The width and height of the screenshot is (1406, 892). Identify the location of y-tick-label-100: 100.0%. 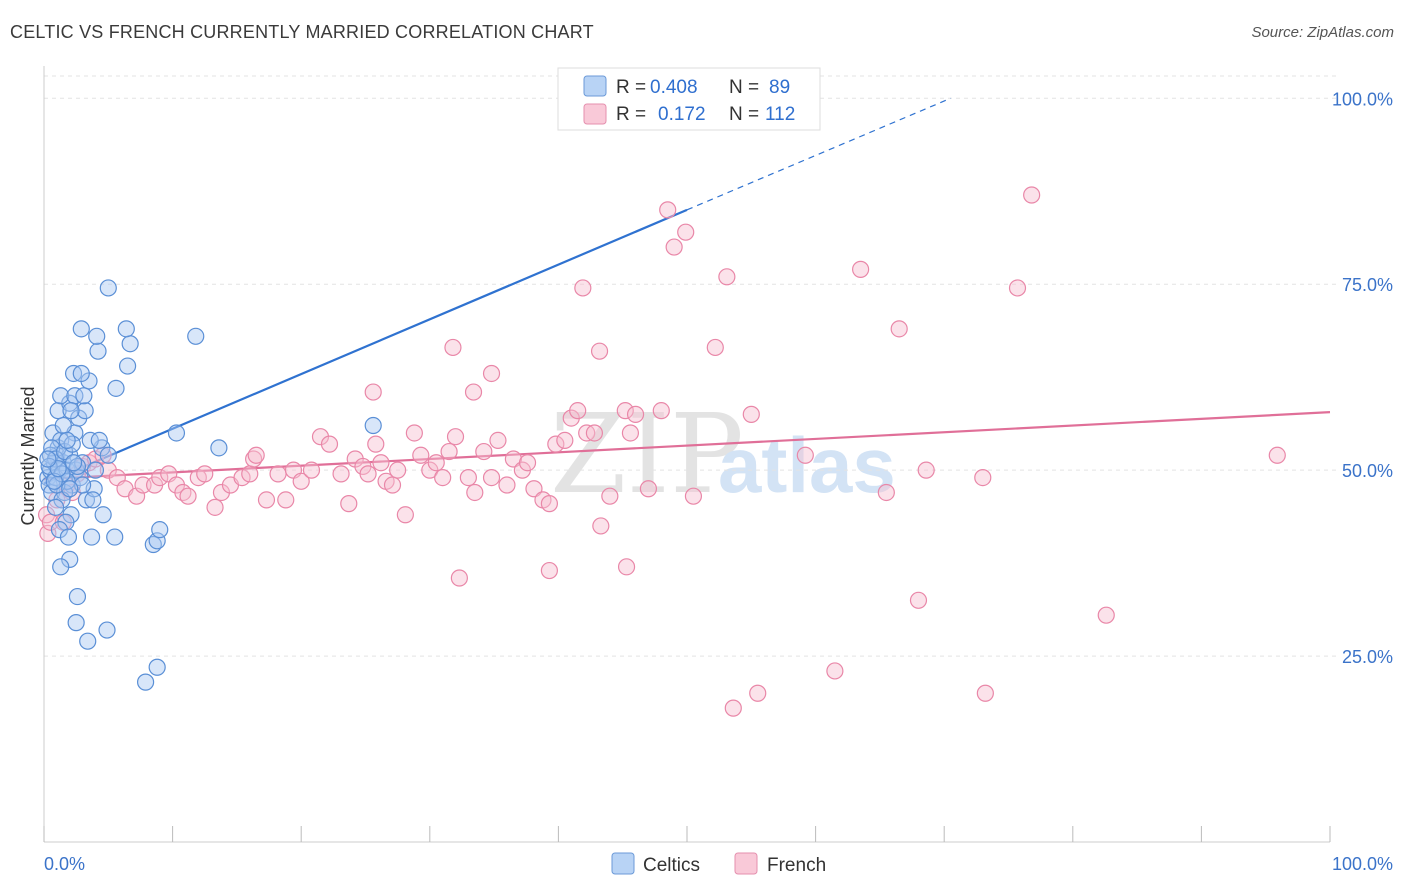
(1362, 99).